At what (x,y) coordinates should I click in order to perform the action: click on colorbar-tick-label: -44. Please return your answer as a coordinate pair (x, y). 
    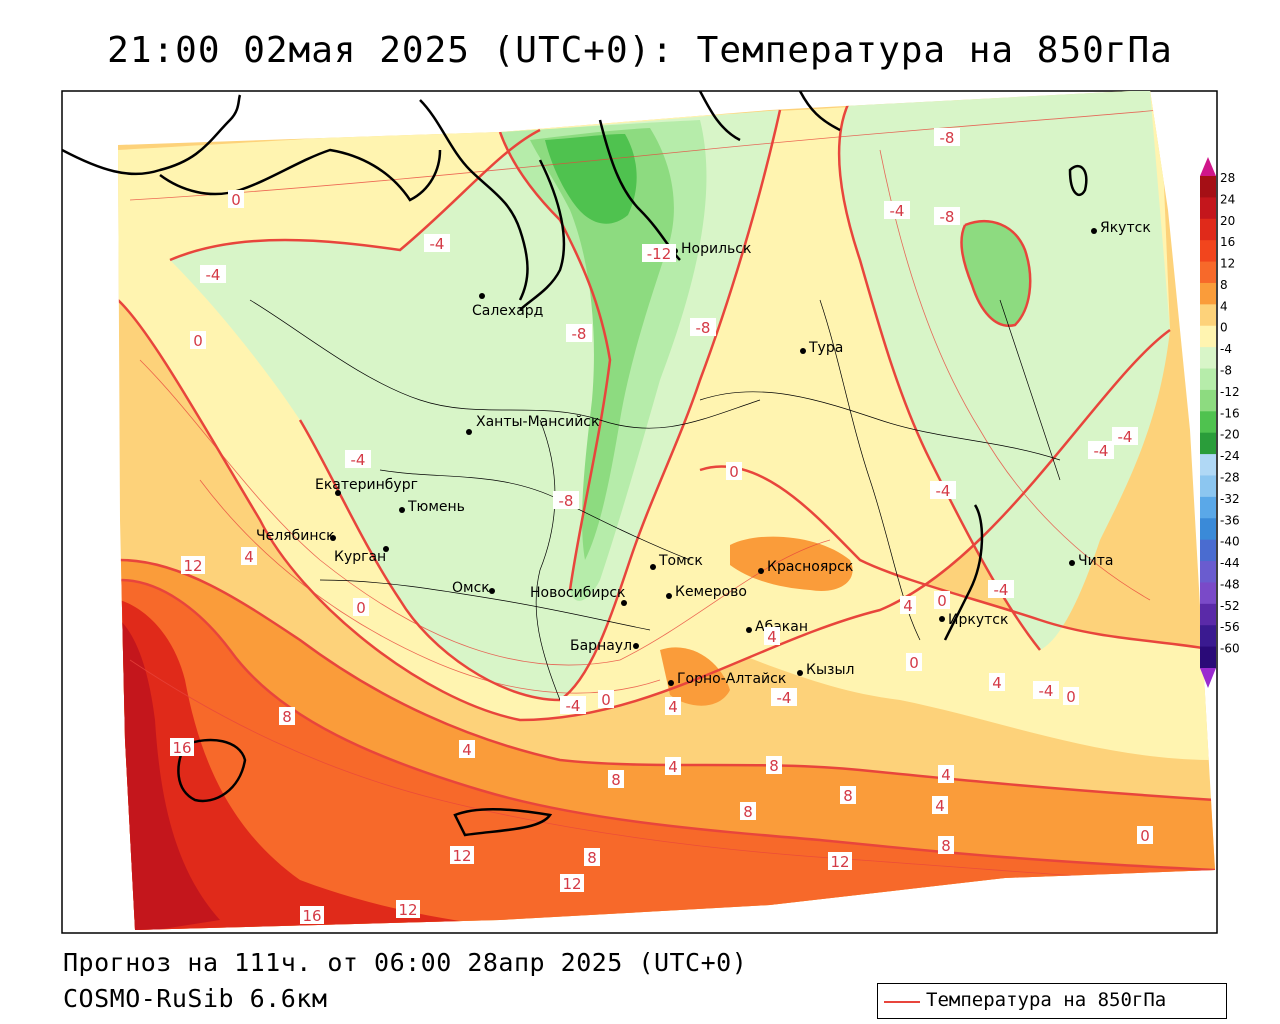
    Looking at the image, I should click on (1230, 563).